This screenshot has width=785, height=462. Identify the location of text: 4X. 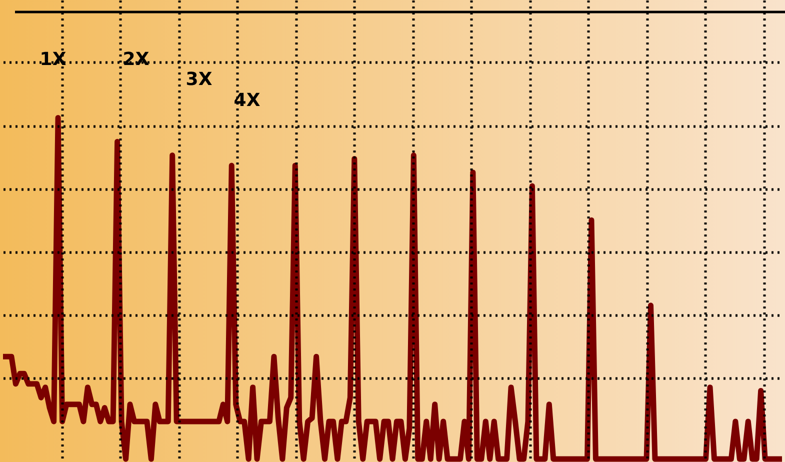
(247, 100).